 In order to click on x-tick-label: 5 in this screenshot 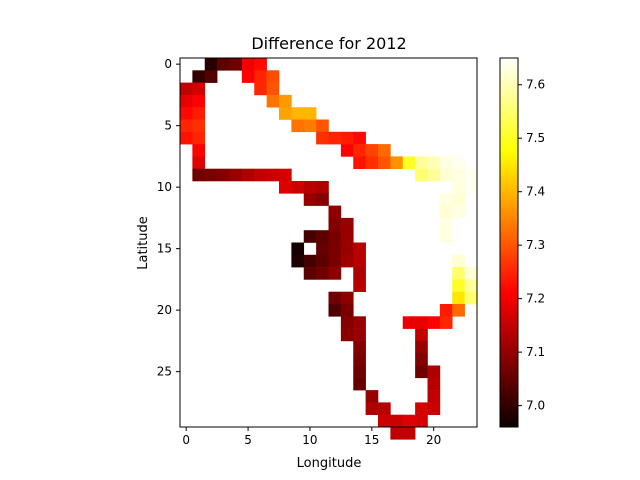, I will do `click(248, 440)`.